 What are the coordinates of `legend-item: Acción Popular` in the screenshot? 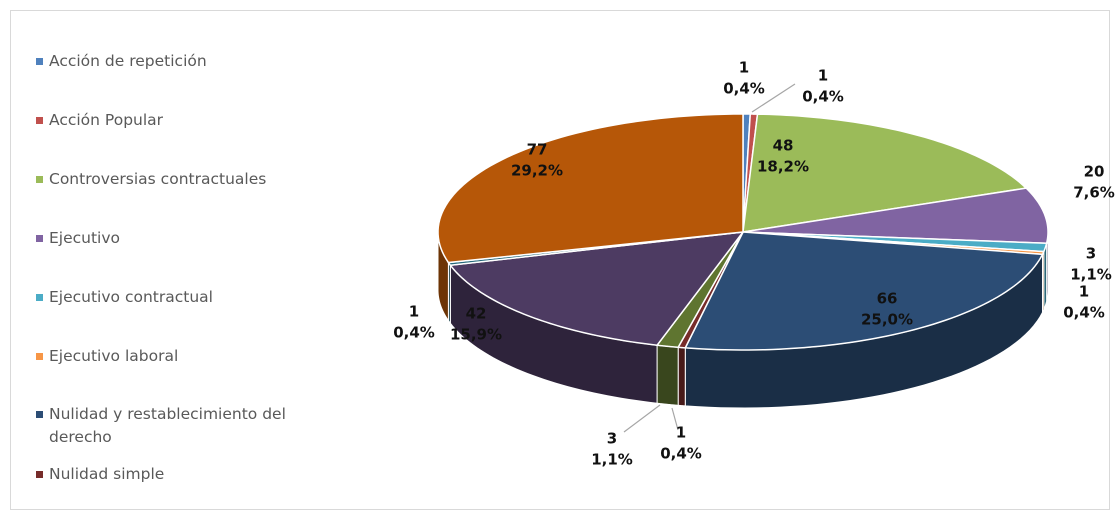 It's located at (177, 120).